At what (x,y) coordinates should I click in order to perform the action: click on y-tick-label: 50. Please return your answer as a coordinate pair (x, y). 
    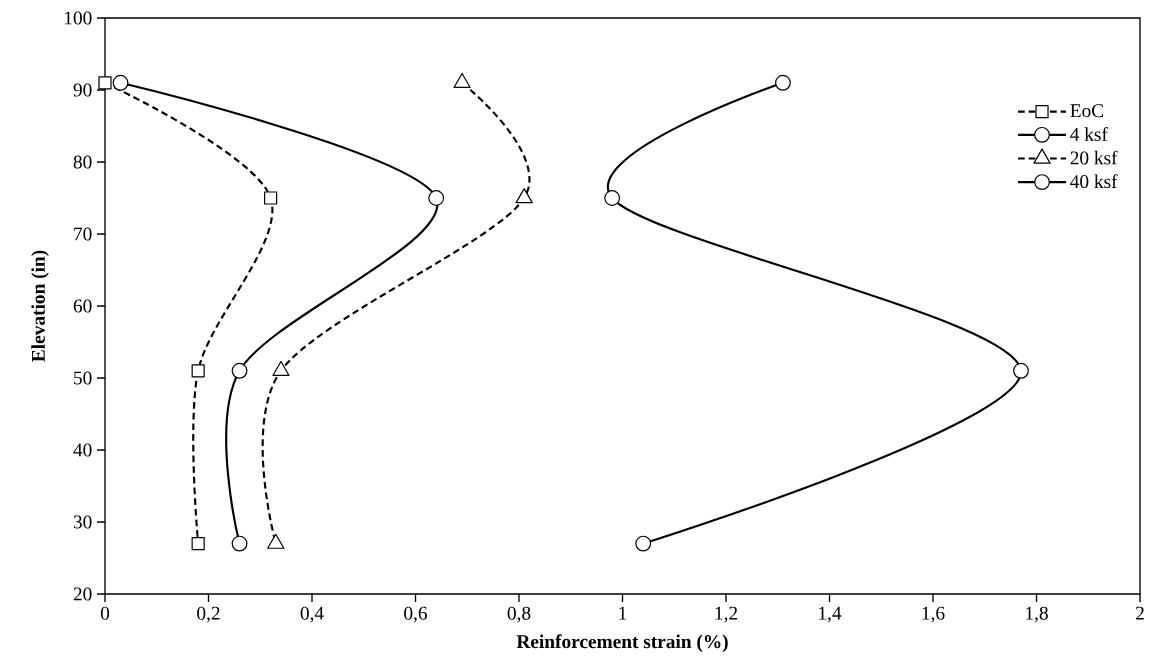
    Looking at the image, I should click on (83, 378).